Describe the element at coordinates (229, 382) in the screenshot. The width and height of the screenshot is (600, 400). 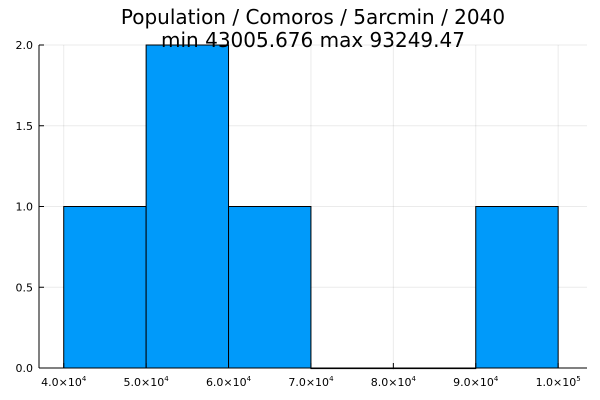
I see `x-tick-label-2: 6.0×10⁴` at that location.